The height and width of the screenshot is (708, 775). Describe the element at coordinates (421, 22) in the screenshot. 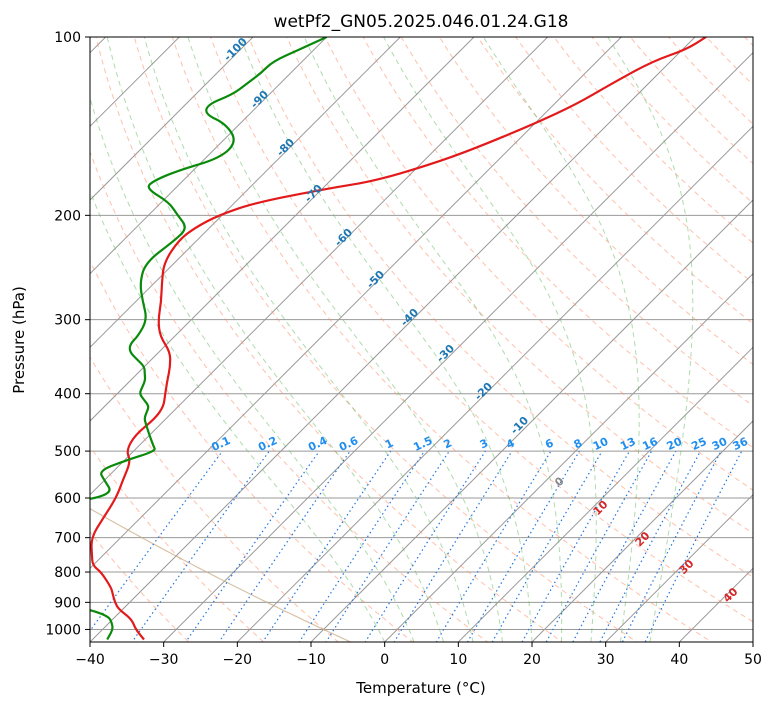

I see `chart-title: wetPf2_GN05.2025.046.01.24.G18` at that location.